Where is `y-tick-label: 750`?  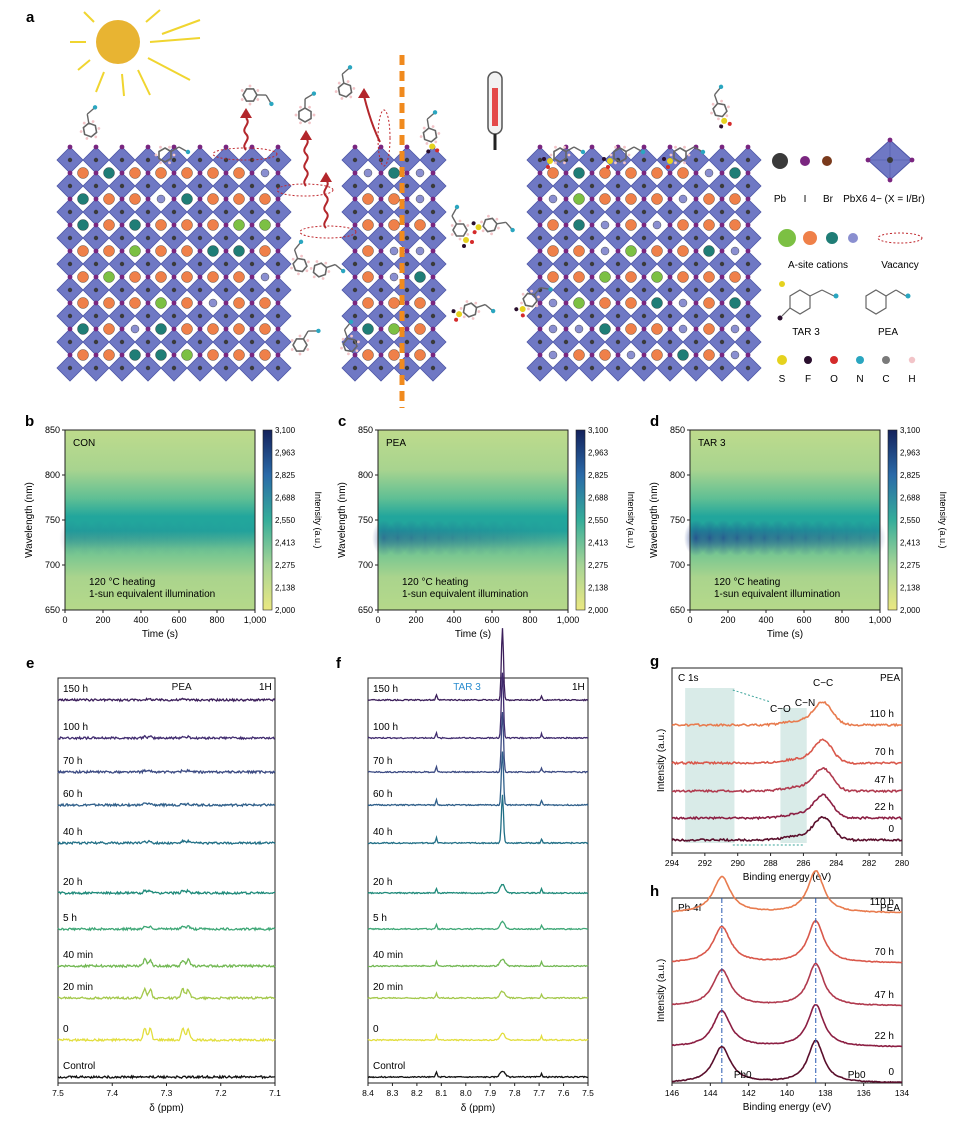
y-tick-label: 750 is located at coordinates (52, 520).